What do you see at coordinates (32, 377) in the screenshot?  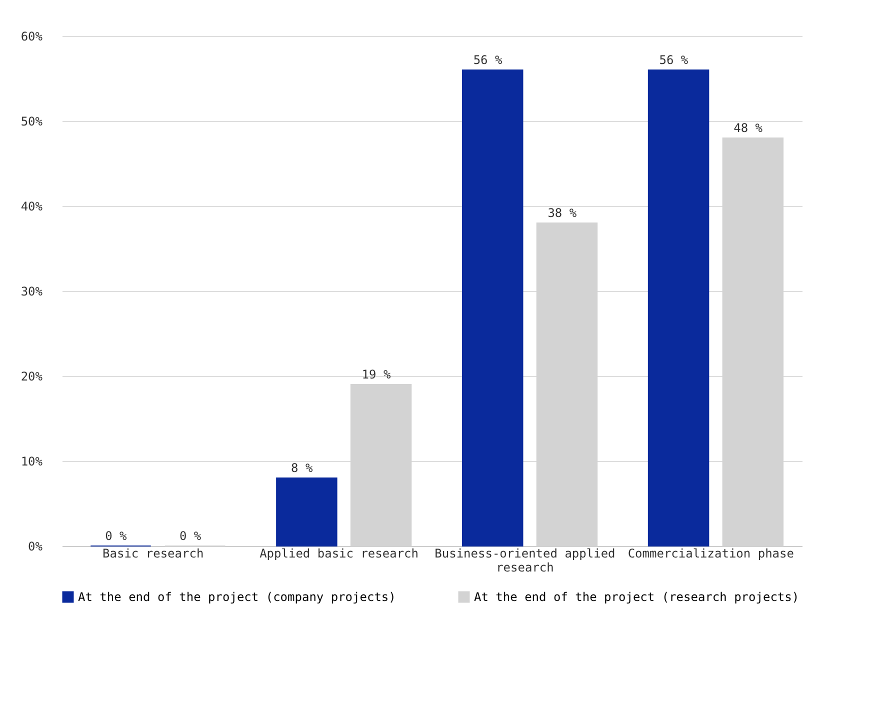 I see `y-tick-label: 20%` at bounding box center [32, 377].